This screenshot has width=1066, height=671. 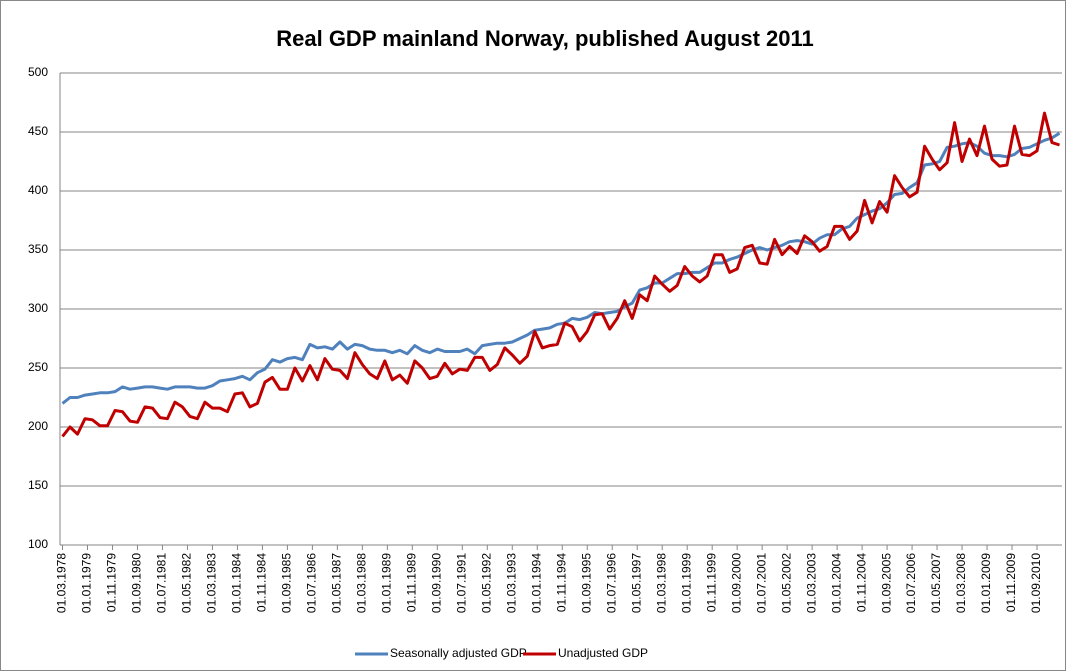 What do you see at coordinates (611, 583) in the screenshot?
I see `x-tick-label: 01.07.1996` at bounding box center [611, 583].